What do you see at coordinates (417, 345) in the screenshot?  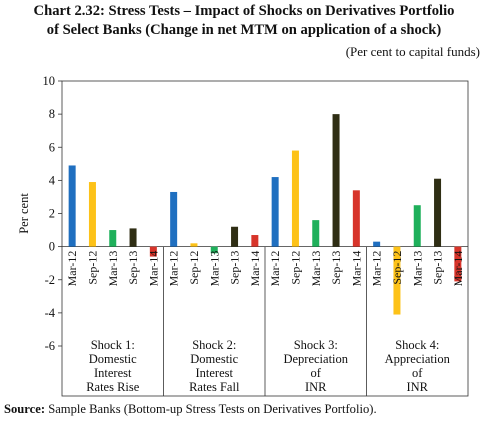 I see `group-label: Shock 4:` at bounding box center [417, 345].